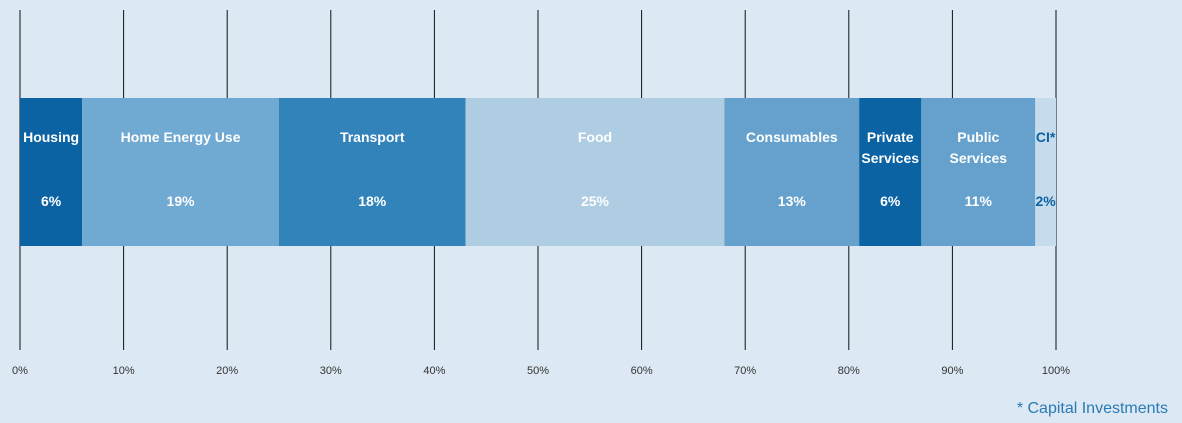 Image resolution: width=1182 pixels, height=423 pixels. I want to click on segment-label: Home Energy Use, so click(180, 137).